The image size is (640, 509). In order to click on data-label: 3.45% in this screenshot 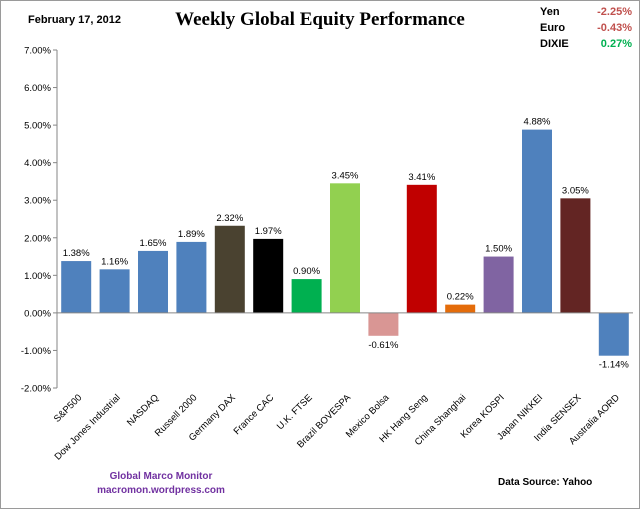, I will do `click(345, 175)`.